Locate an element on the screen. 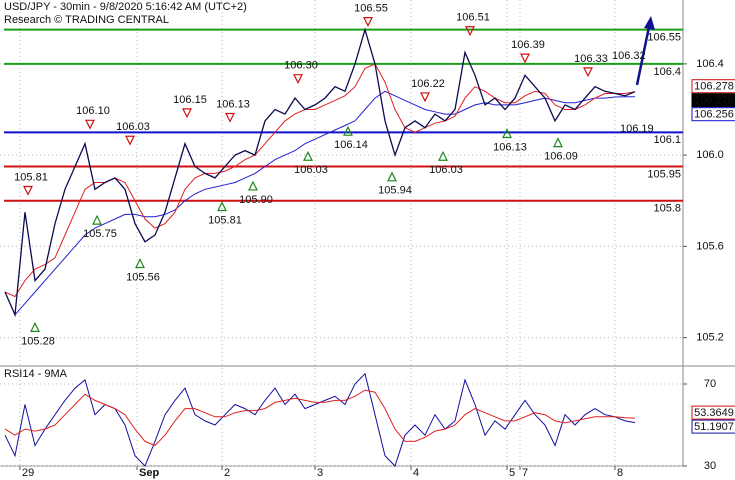 The image size is (735, 480). y-tick-label: 106.4 is located at coordinates (710, 64).